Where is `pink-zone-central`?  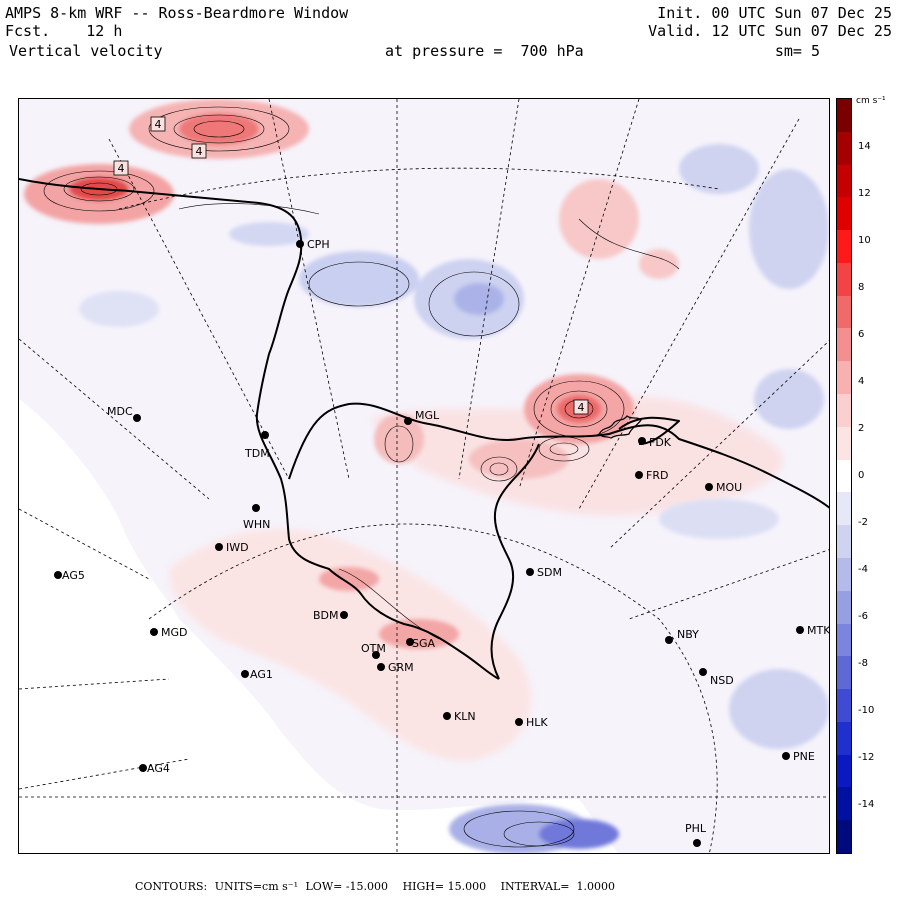
pink-zone-central is located at coordinates (576, 456).